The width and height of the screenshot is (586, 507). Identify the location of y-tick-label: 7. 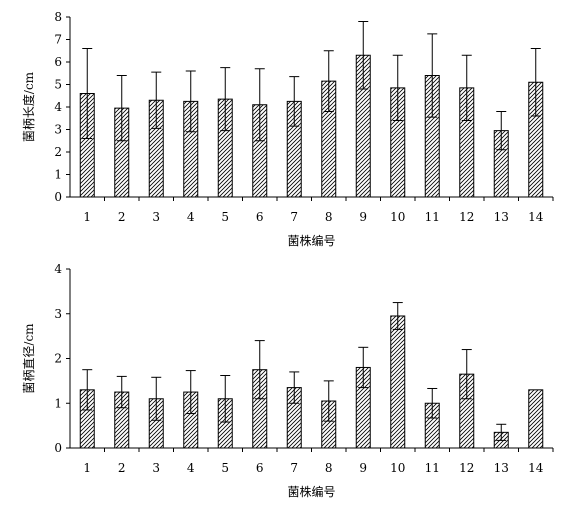
(58, 40).